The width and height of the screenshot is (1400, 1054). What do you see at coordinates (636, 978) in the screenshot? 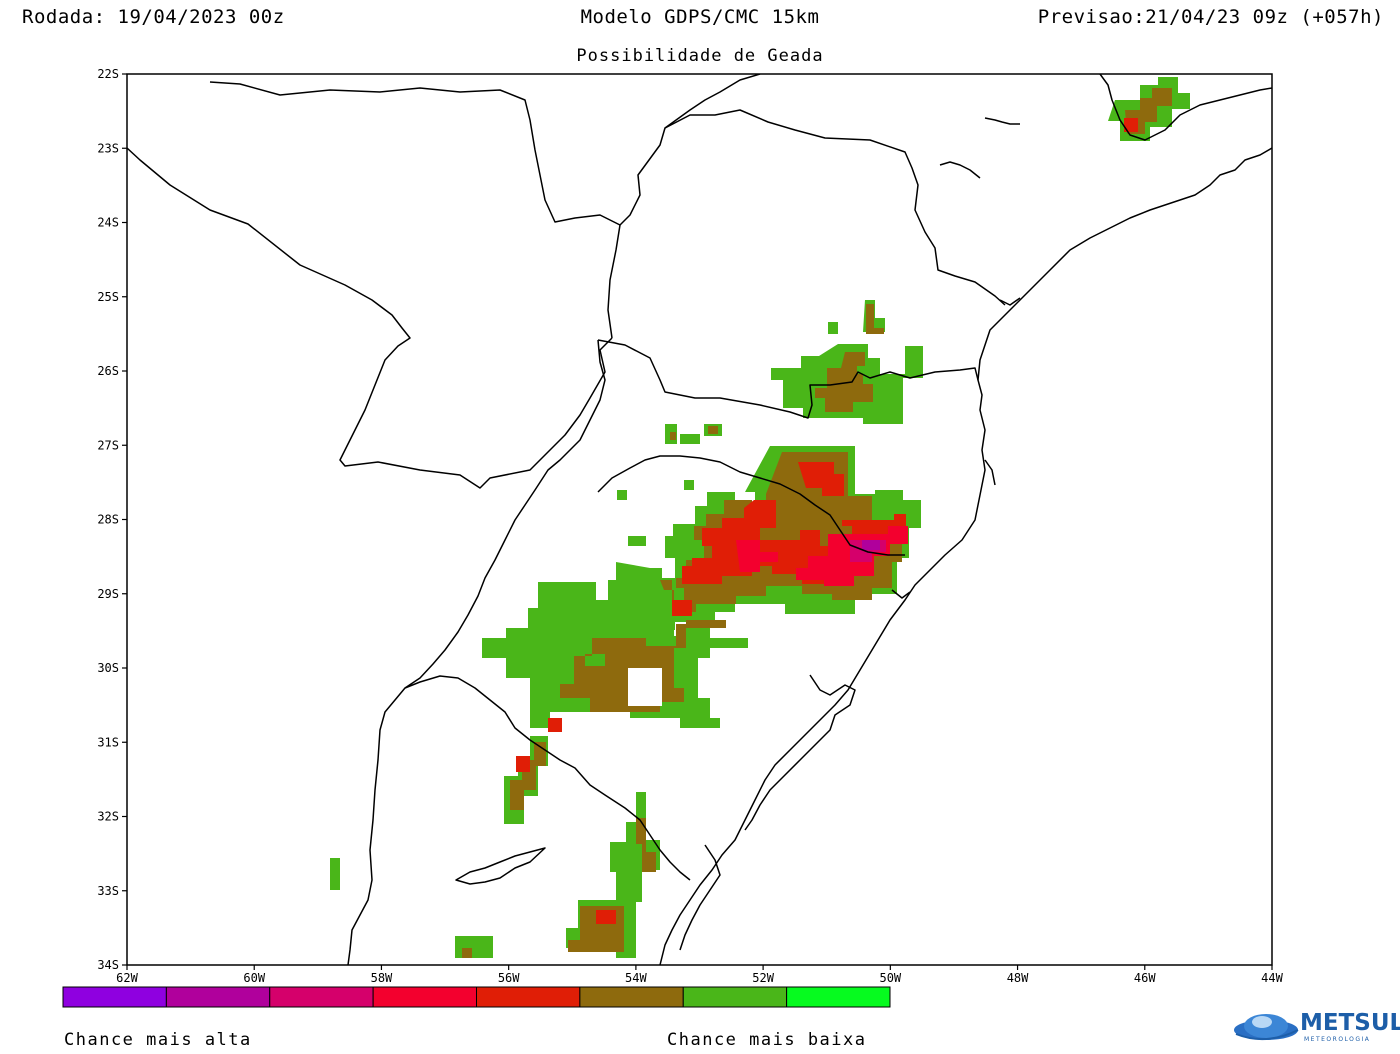
I see `lon-tick-label: 54W` at bounding box center [636, 978].